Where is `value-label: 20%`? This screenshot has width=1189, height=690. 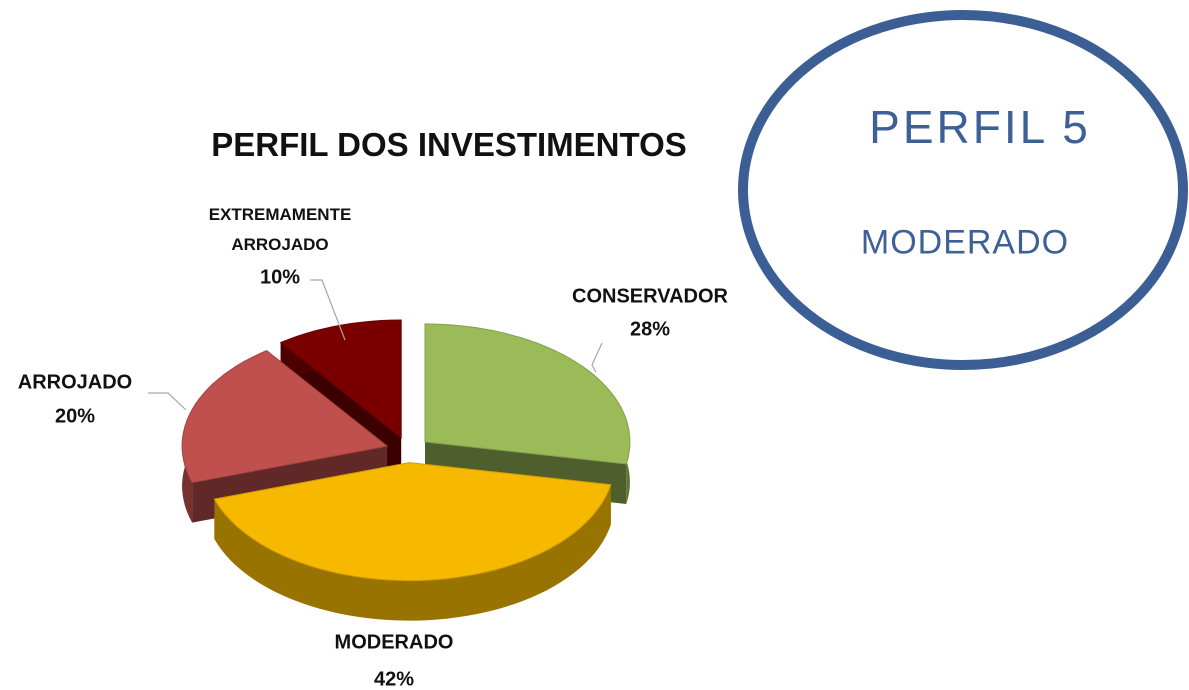
value-label: 20% is located at coordinates (75, 416).